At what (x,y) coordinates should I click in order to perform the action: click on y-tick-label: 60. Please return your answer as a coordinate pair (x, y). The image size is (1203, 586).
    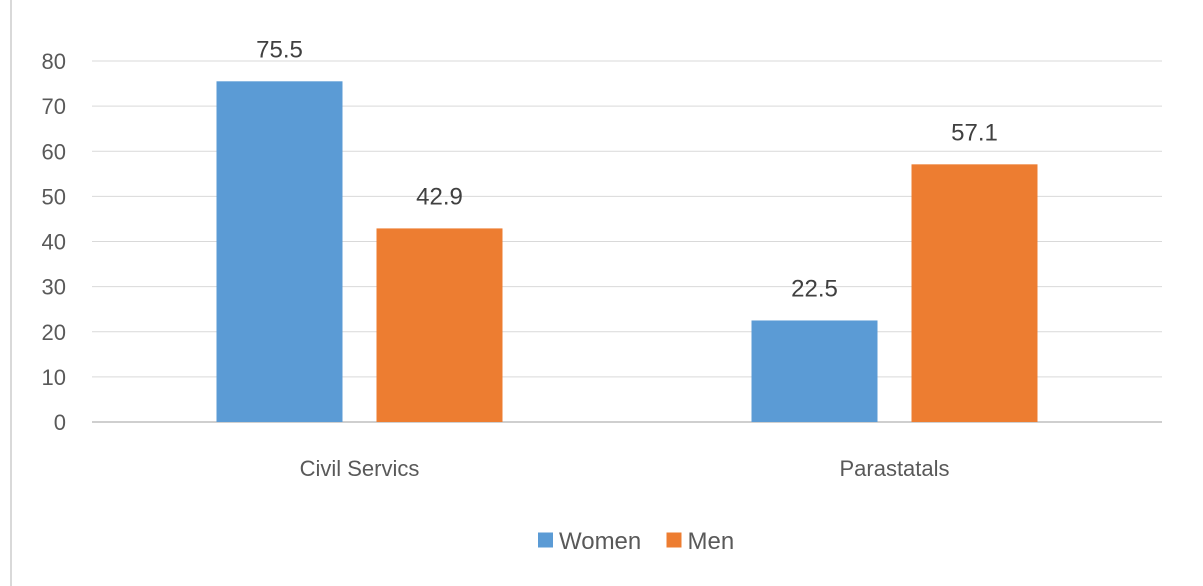
    Looking at the image, I should click on (54, 151).